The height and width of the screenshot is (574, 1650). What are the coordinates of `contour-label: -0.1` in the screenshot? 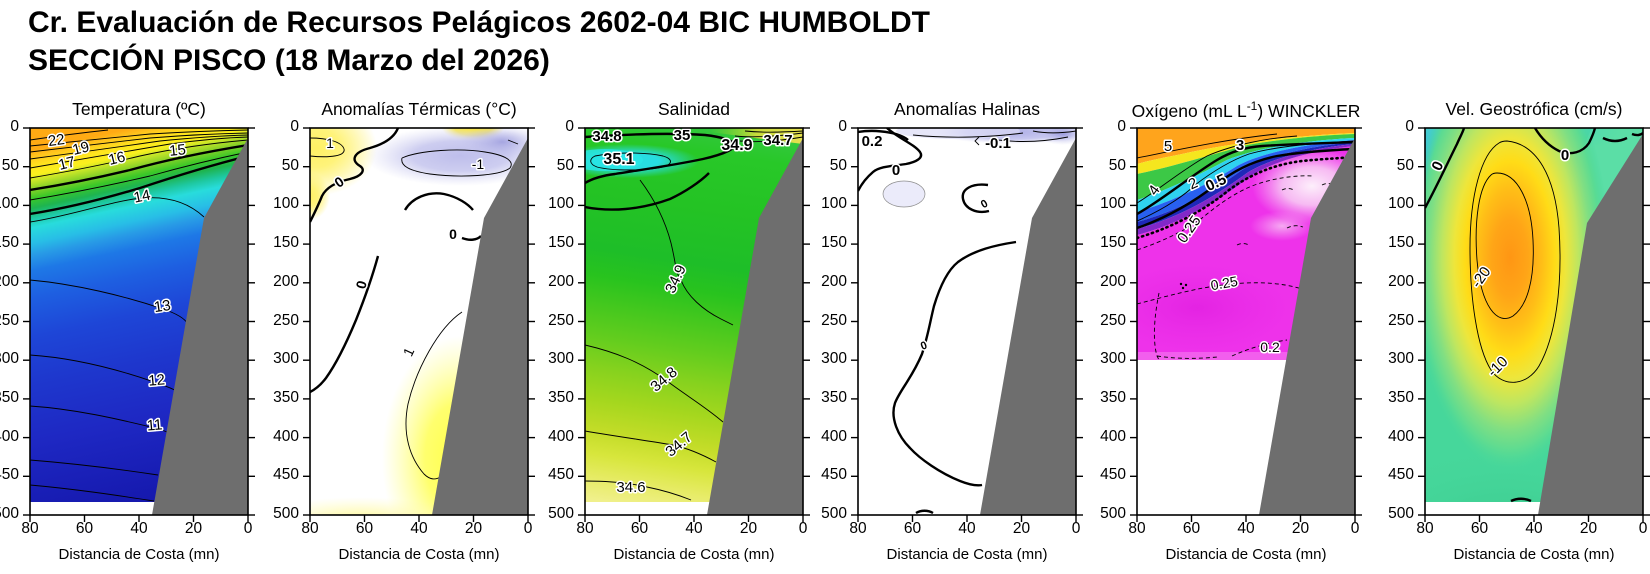 It's located at (998, 143).